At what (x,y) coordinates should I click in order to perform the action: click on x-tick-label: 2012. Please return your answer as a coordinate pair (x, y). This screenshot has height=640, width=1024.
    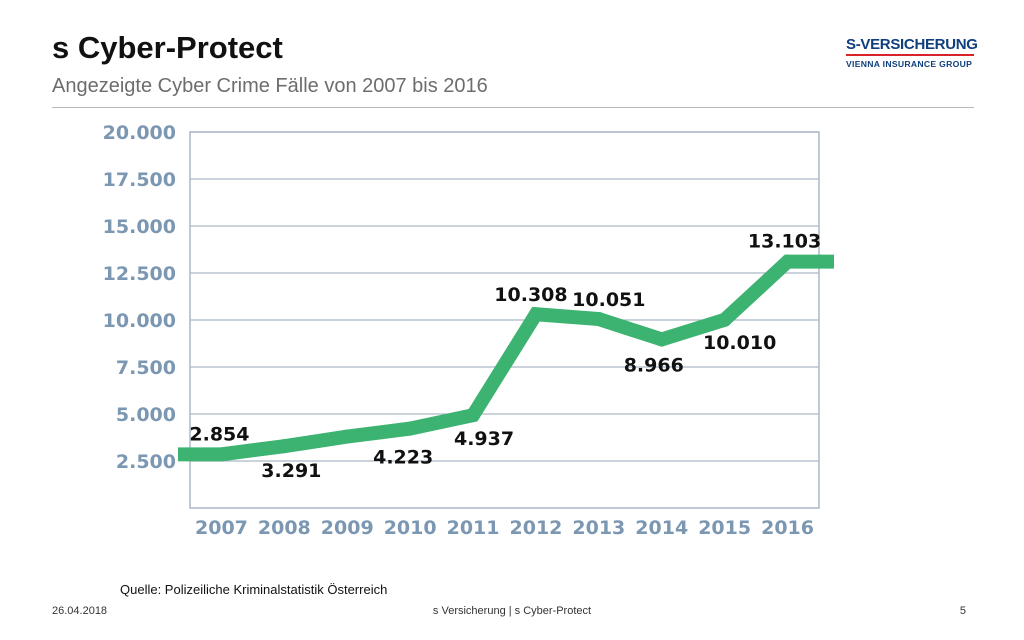
    Looking at the image, I should click on (536, 528).